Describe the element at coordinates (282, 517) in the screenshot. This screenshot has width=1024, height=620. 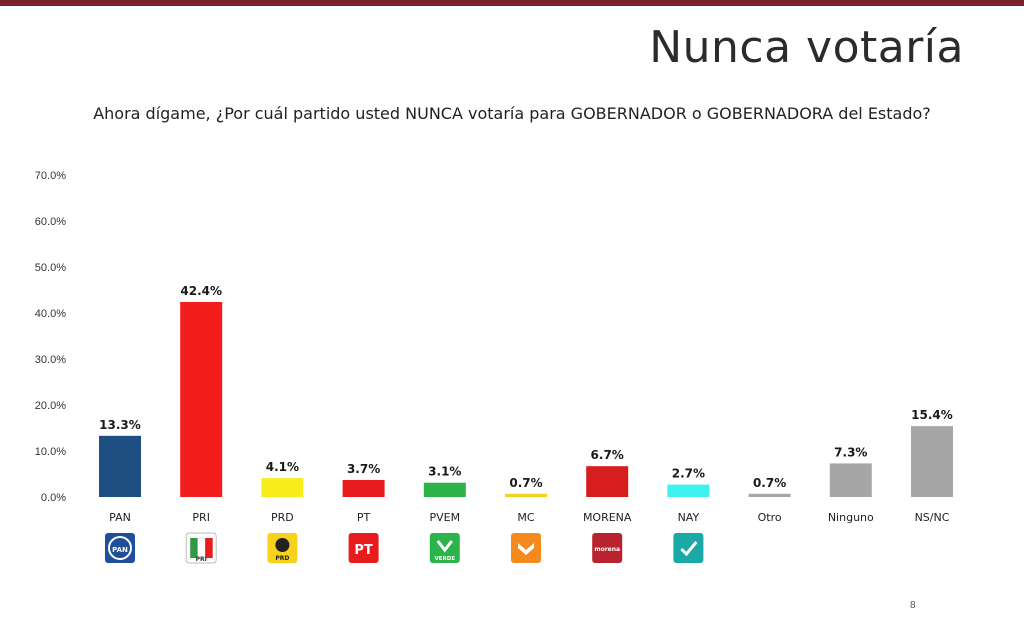
I see `category-label: PRD` at that location.